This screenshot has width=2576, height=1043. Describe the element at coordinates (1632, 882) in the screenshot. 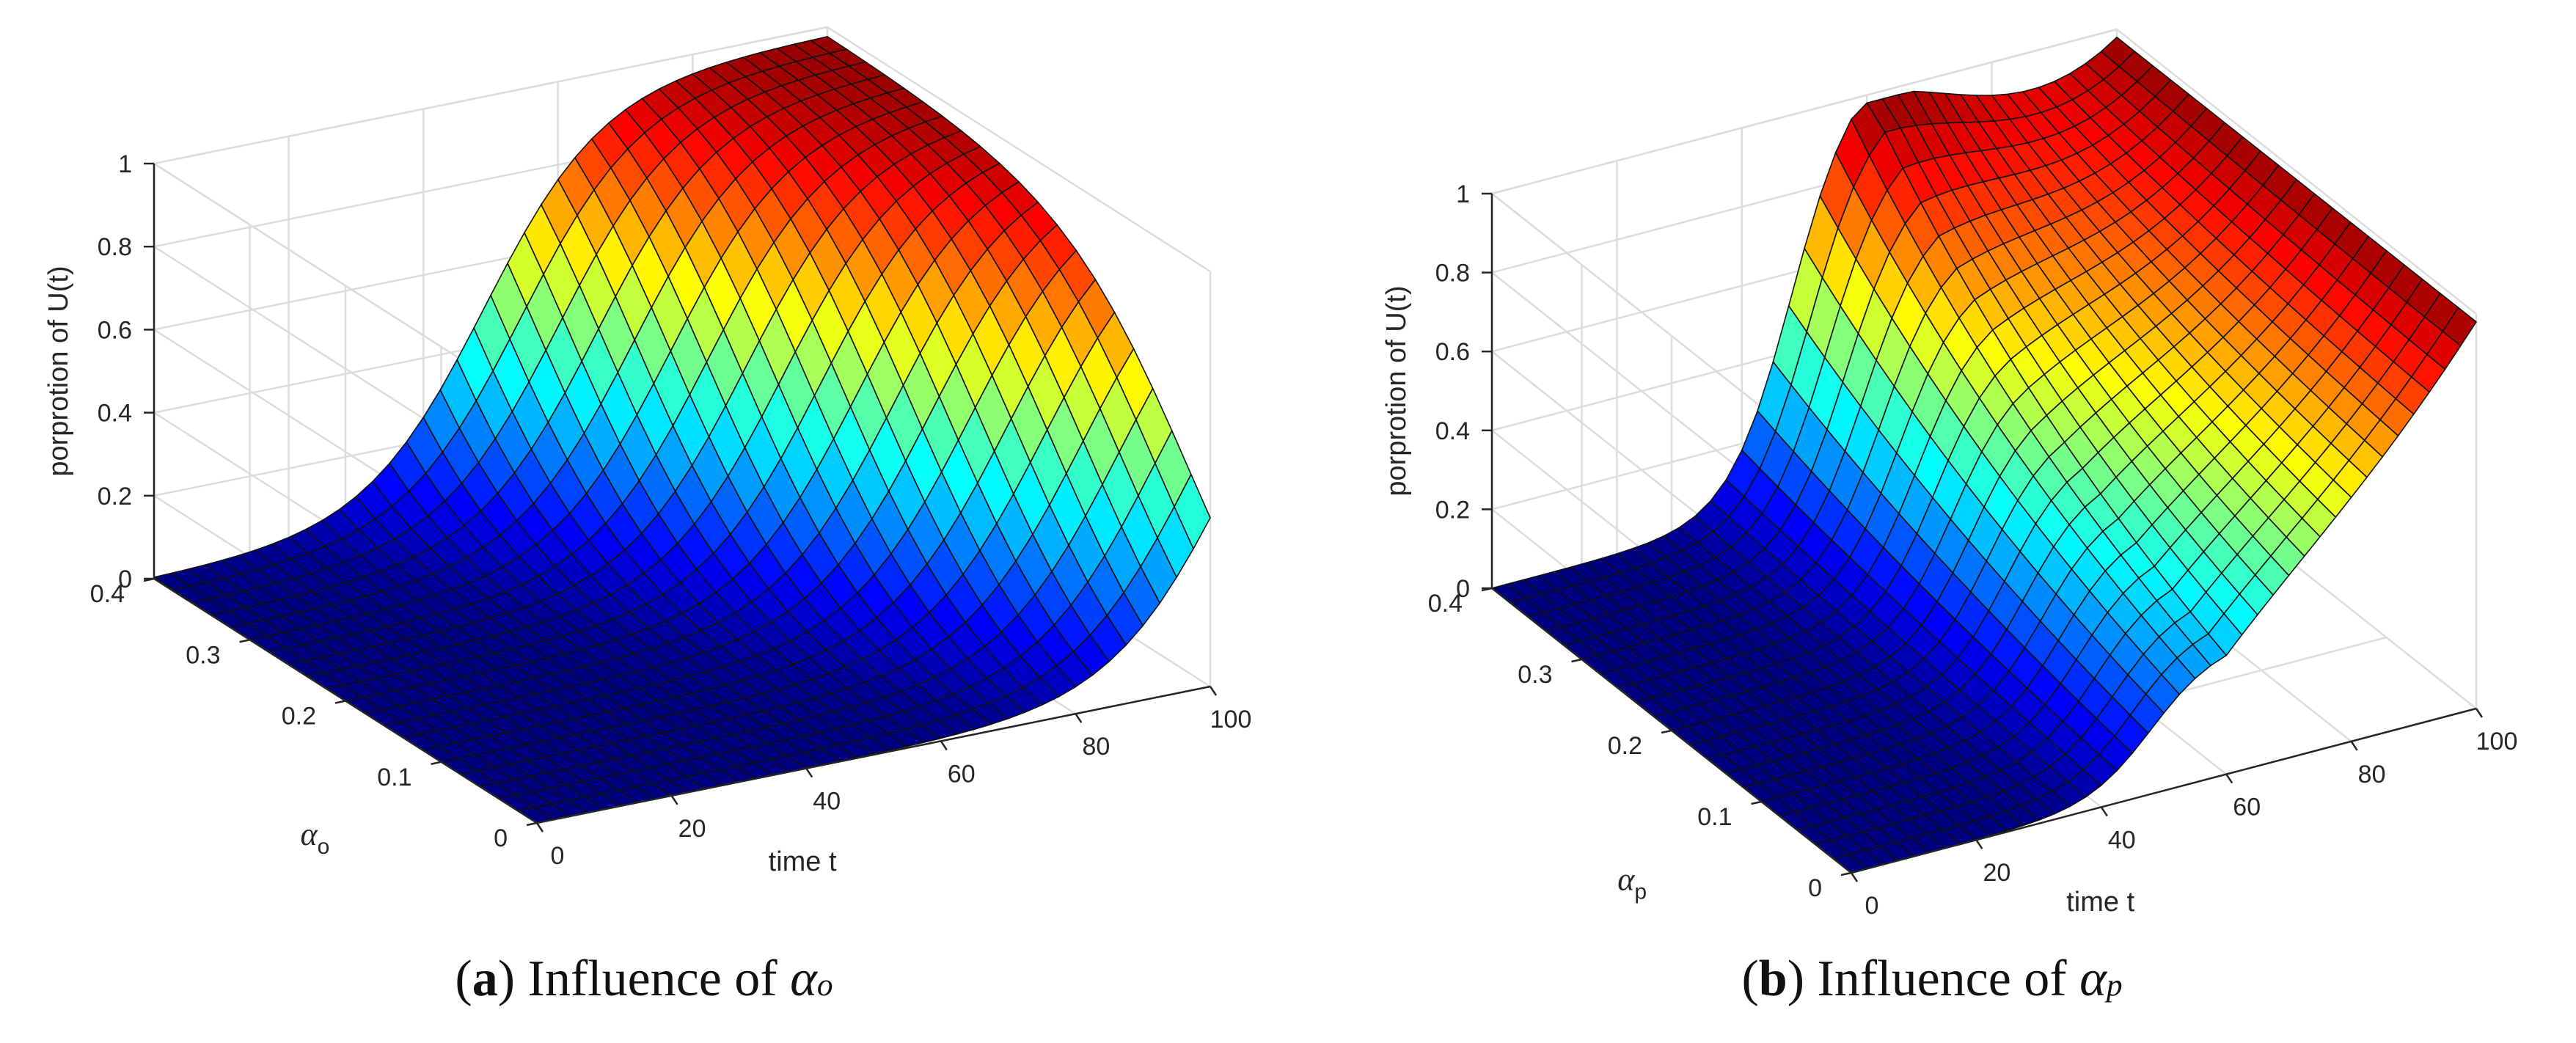

I see `y-axis-label: αp` at that location.